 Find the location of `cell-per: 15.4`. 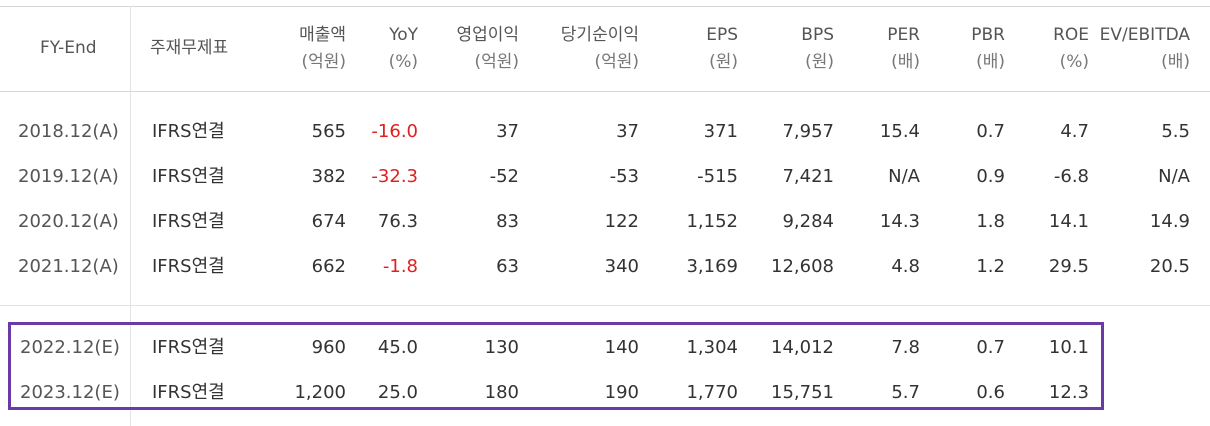

cell-per: 15.4 is located at coordinates (899, 131).